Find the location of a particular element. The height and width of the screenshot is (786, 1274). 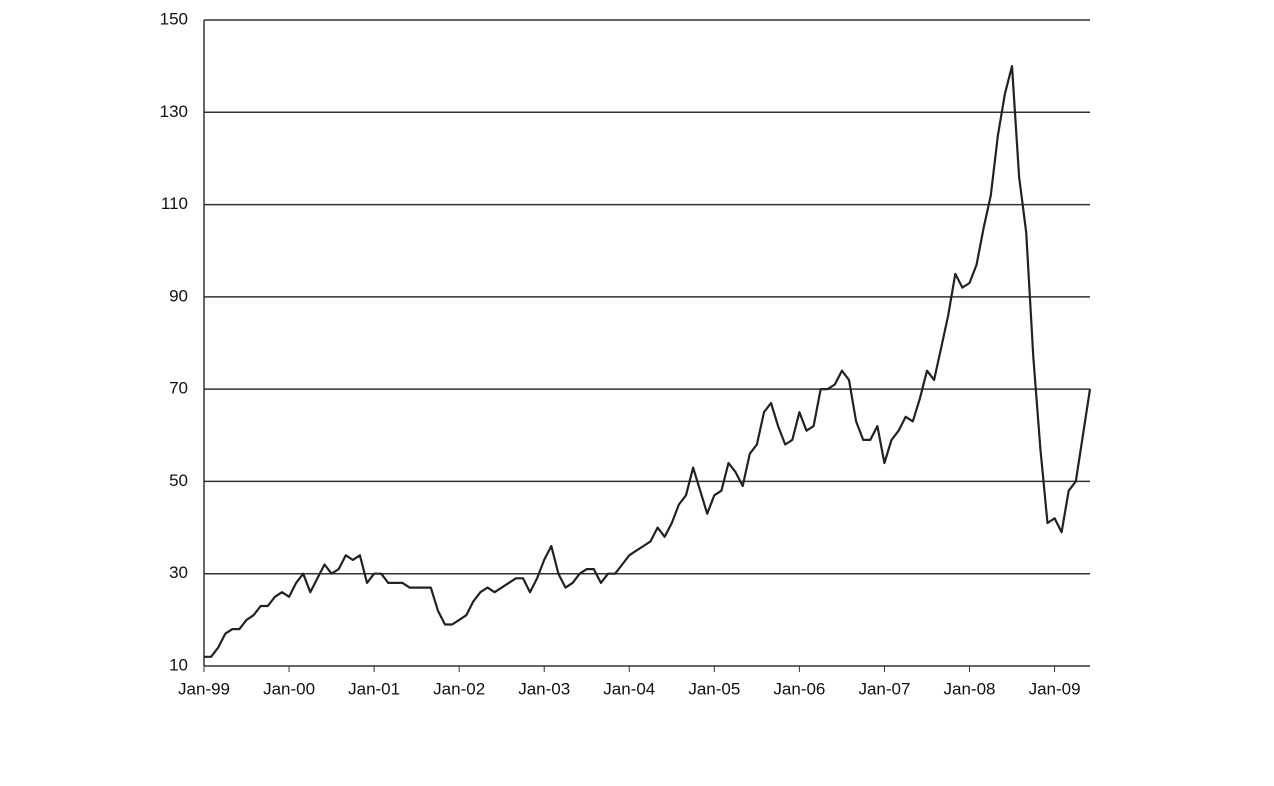

y-tick-label: 150 is located at coordinates (174, 18).